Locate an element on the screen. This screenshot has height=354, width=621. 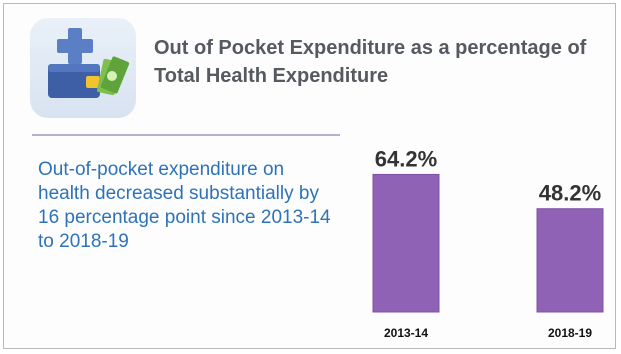
category-label-2018-19: 2018-19 is located at coordinates (570, 333).